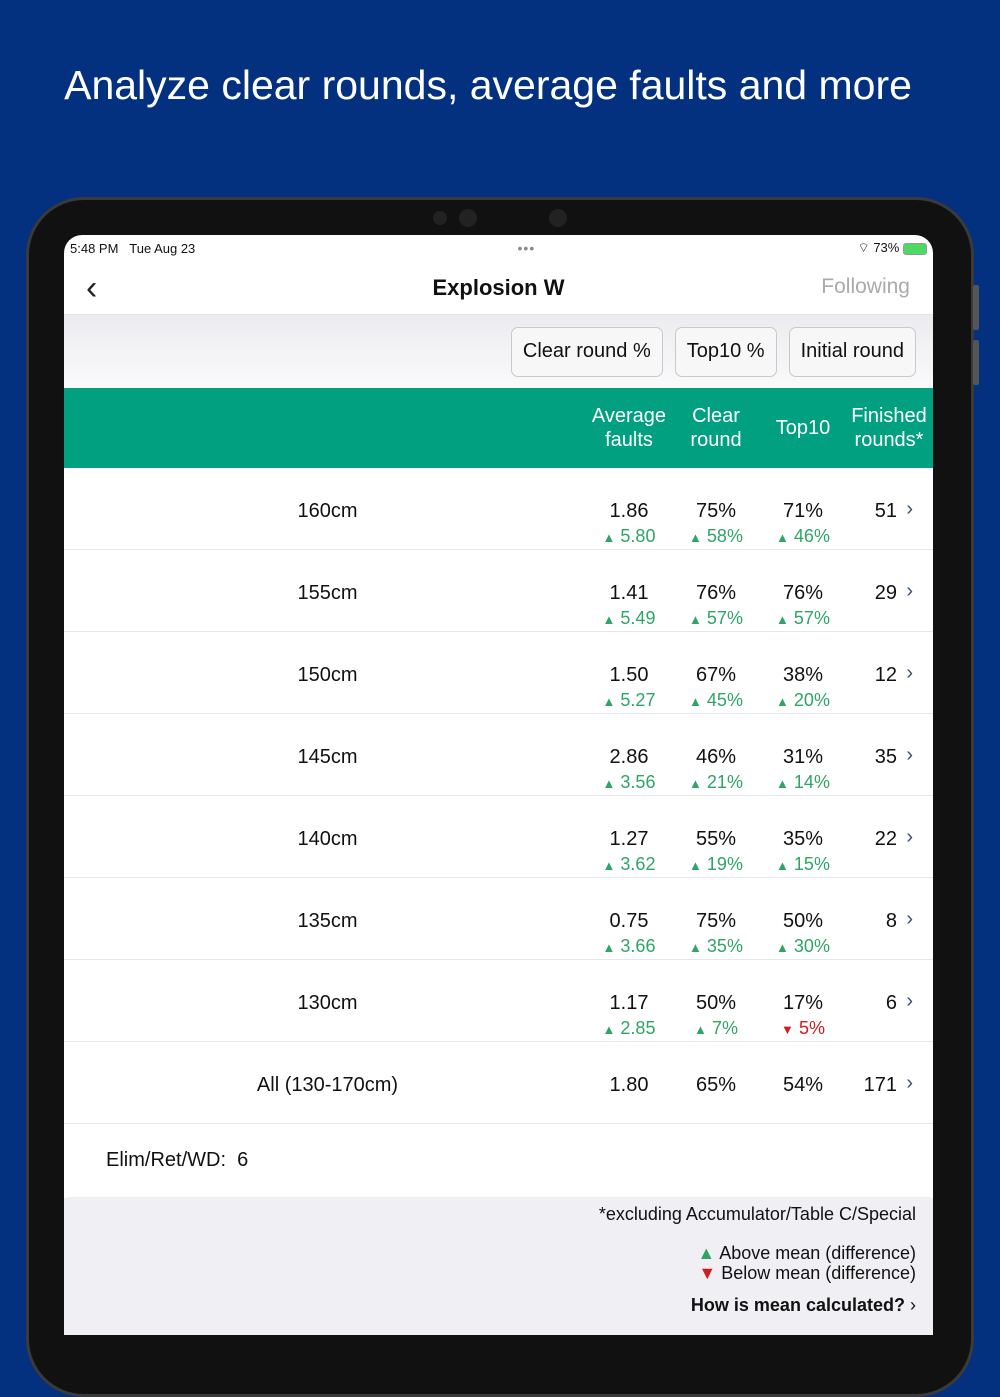 The image size is (1000, 1397). What do you see at coordinates (724, 782) in the screenshot?
I see `clear-diff-value: 21%` at bounding box center [724, 782].